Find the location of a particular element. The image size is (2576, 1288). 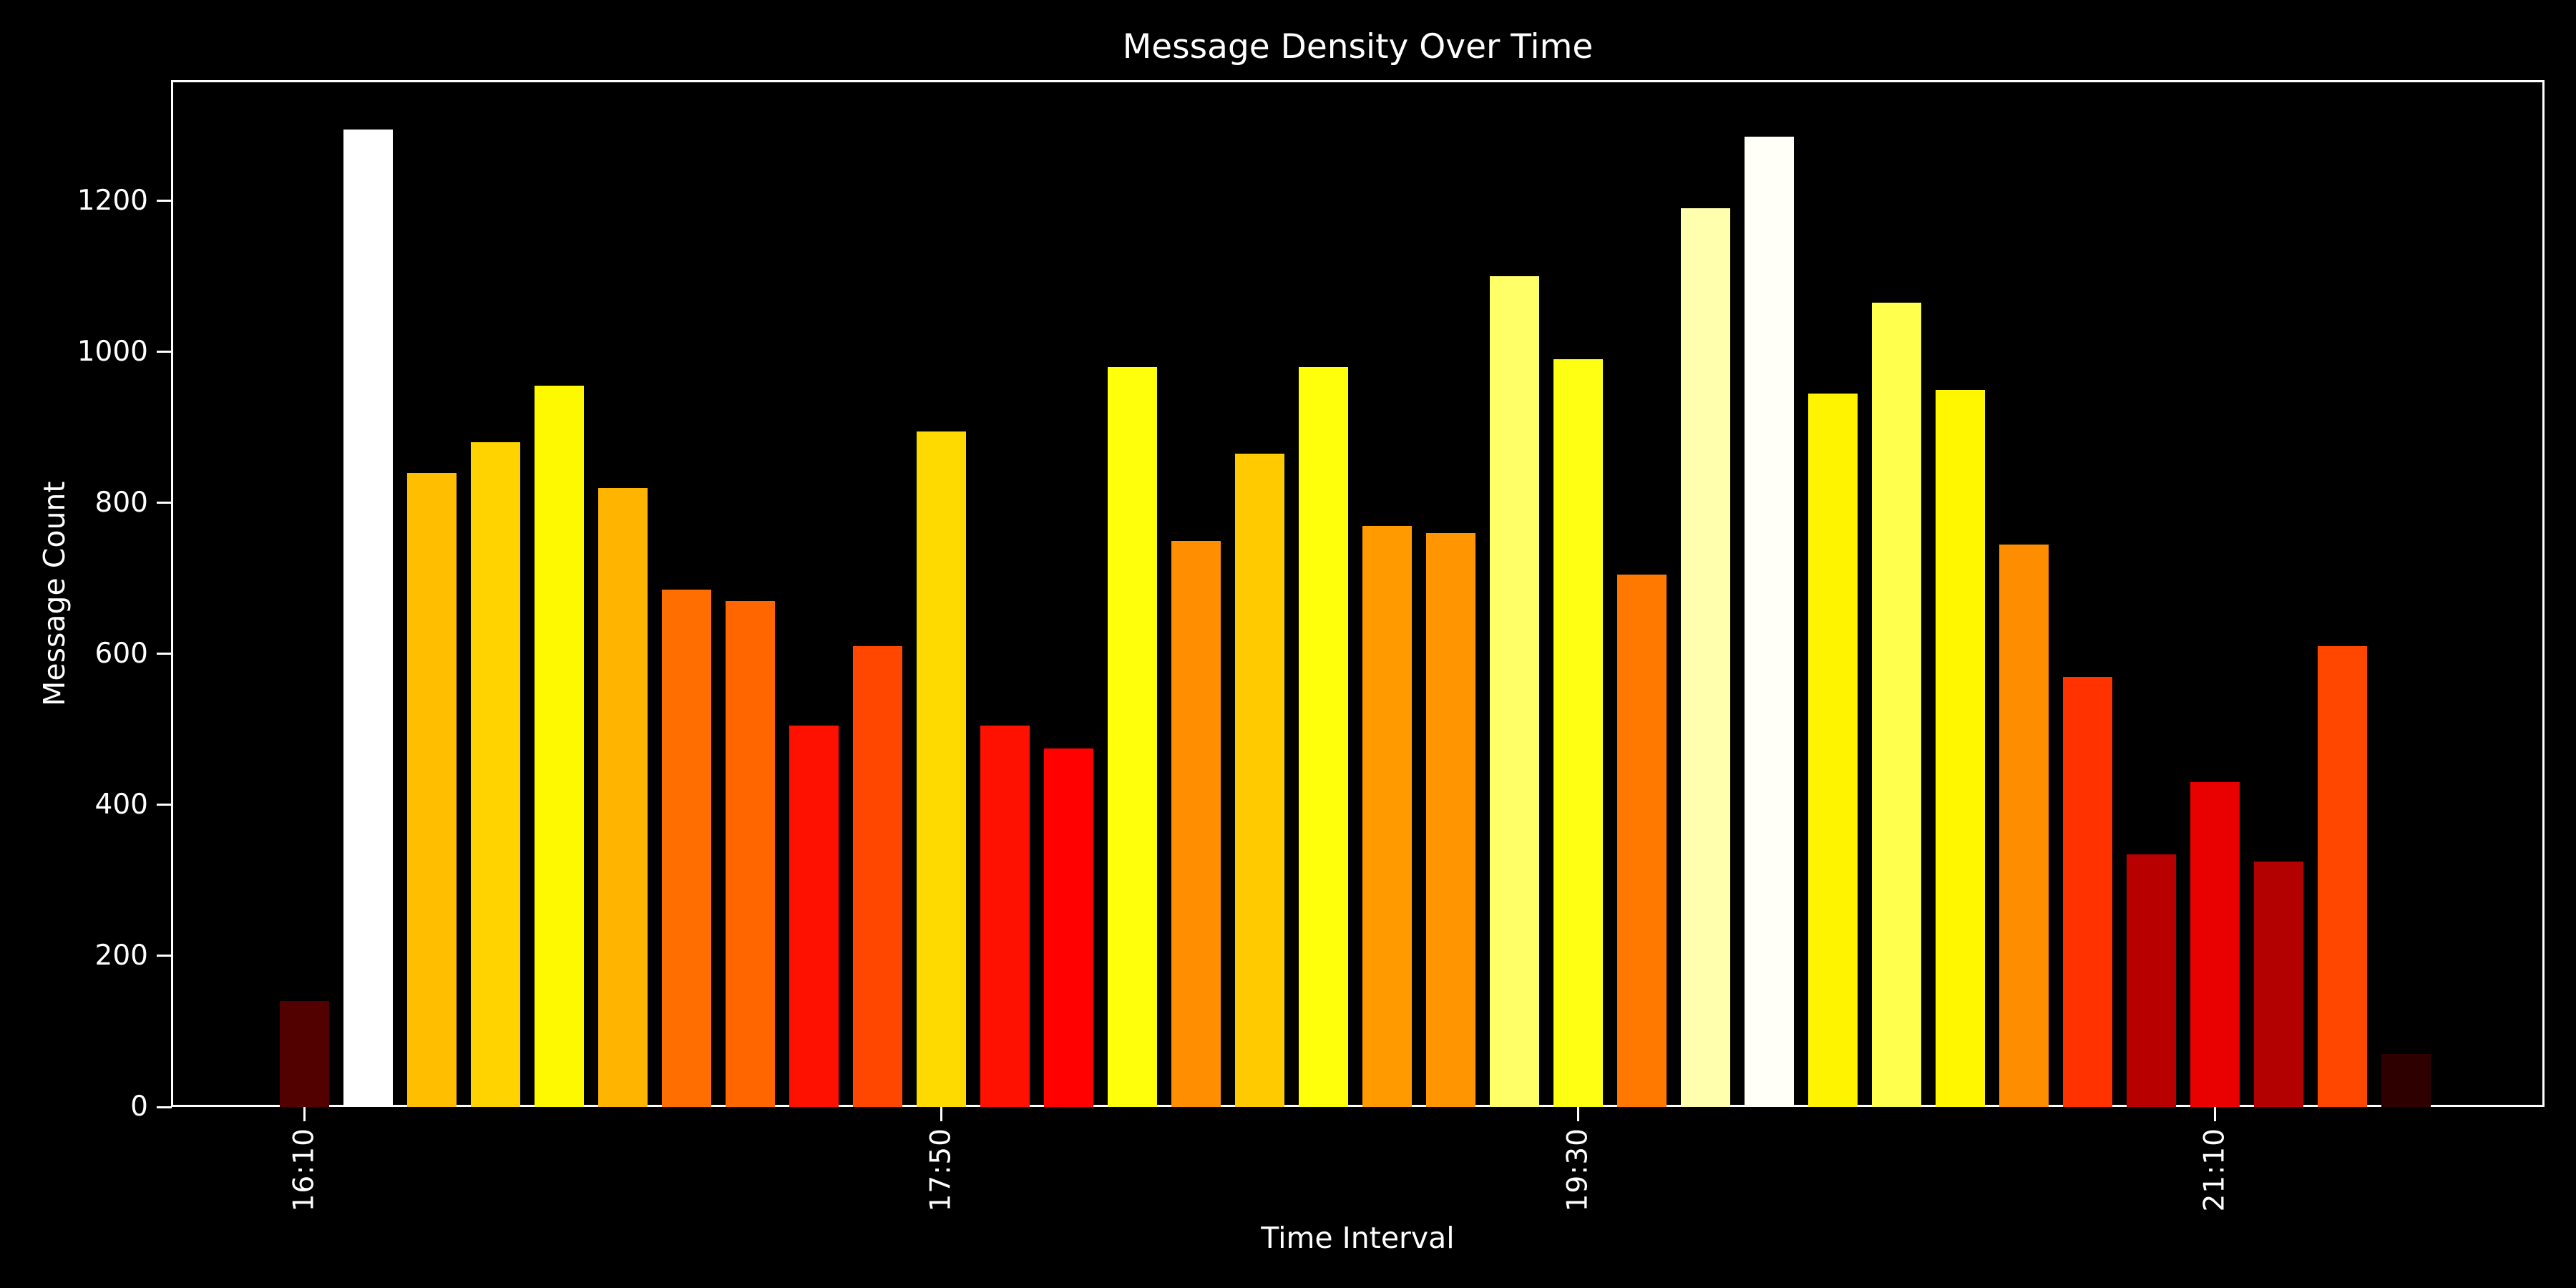

bar-21:30 is located at coordinates (2342, 876).